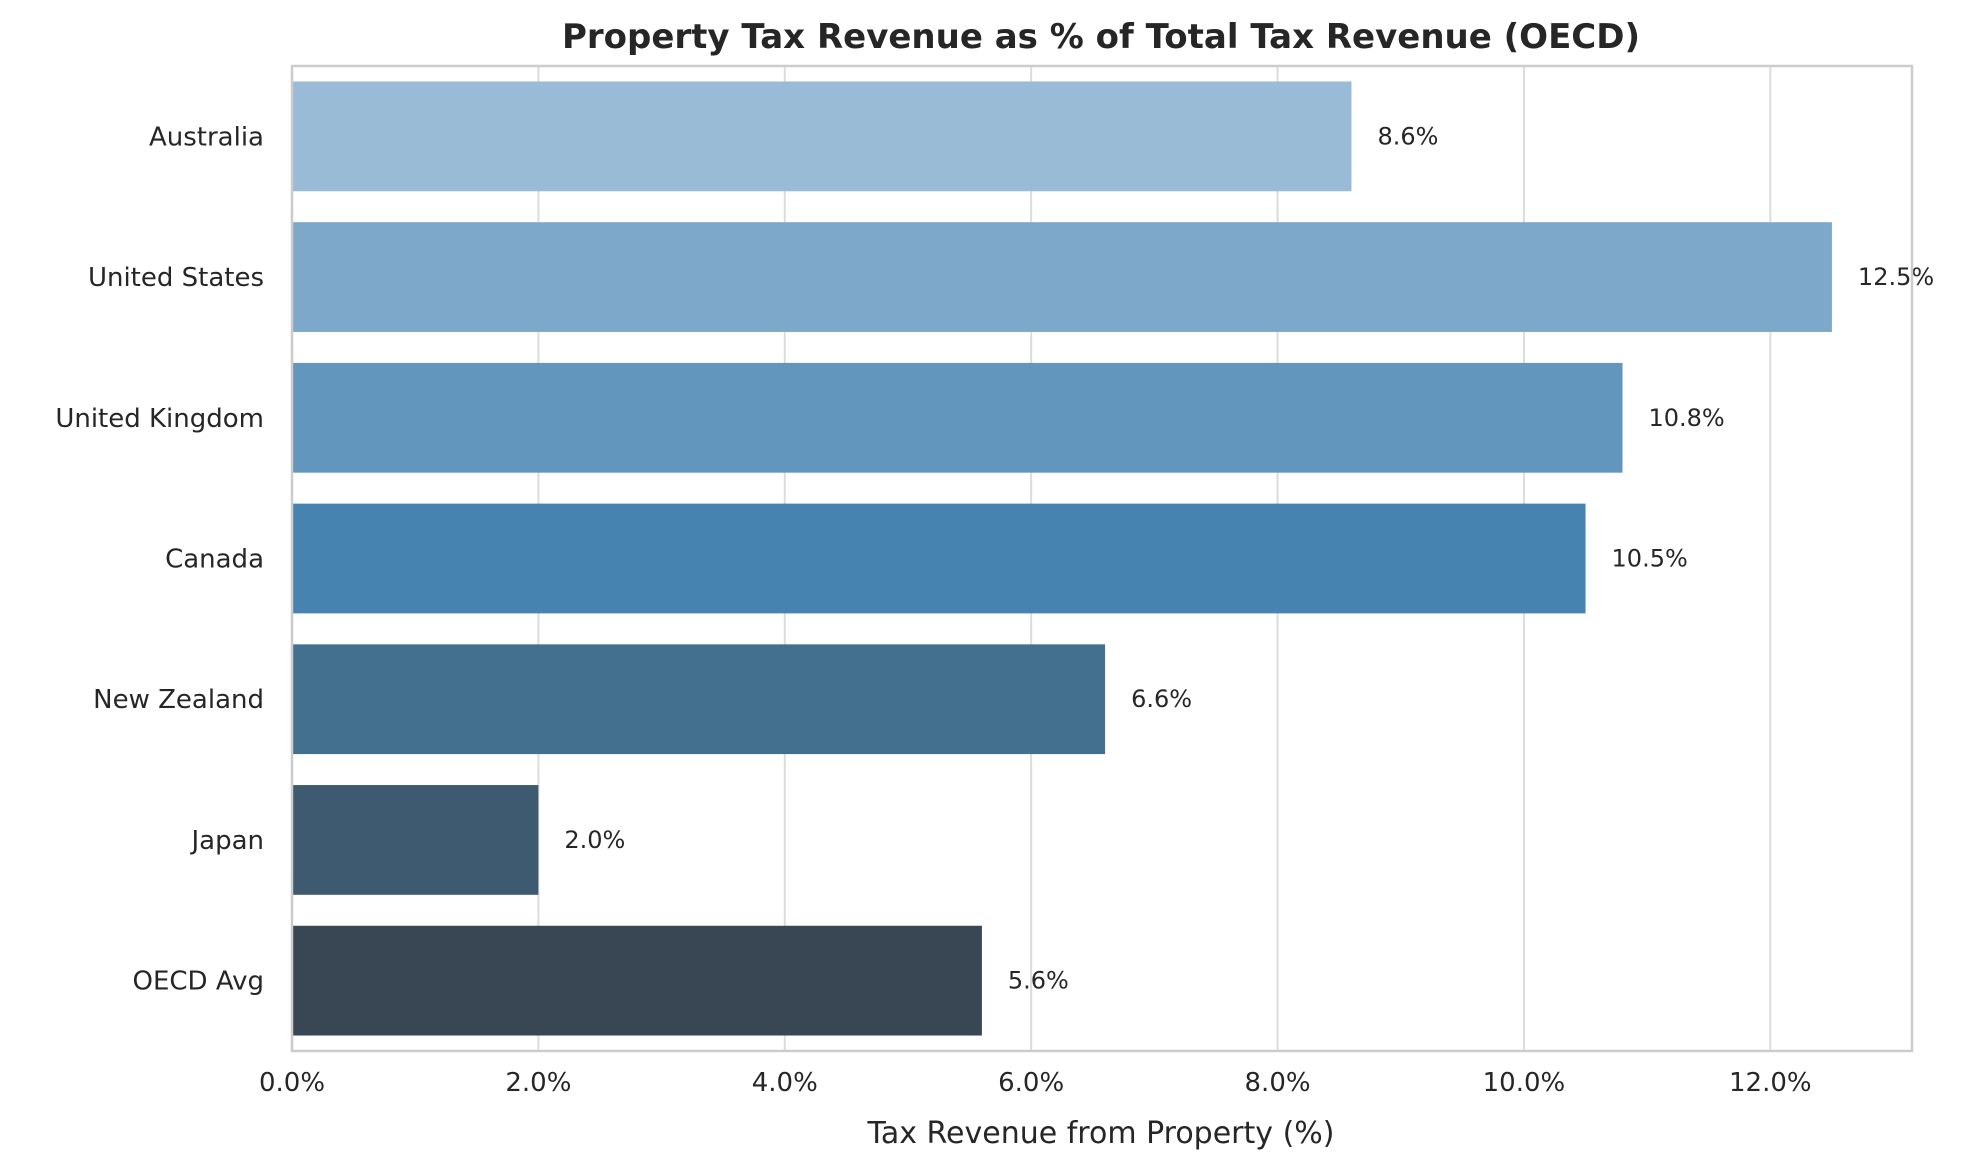 The height and width of the screenshot is (1168, 1965). Describe the element at coordinates (1031, 1083) in the screenshot. I see `x-tick-label: 6.0%` at that location.